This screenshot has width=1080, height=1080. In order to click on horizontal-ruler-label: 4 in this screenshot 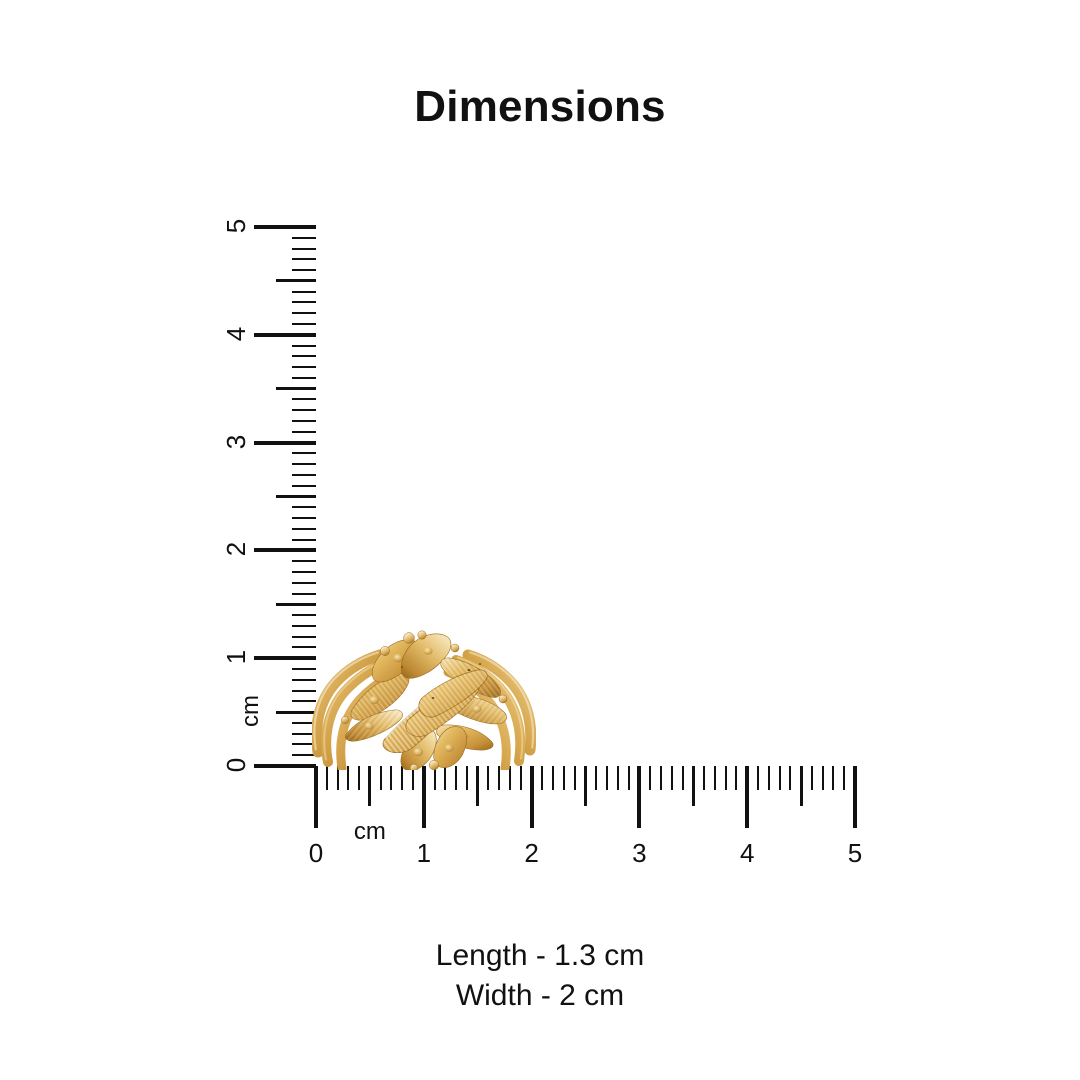, I will do `click(747, 853)`.